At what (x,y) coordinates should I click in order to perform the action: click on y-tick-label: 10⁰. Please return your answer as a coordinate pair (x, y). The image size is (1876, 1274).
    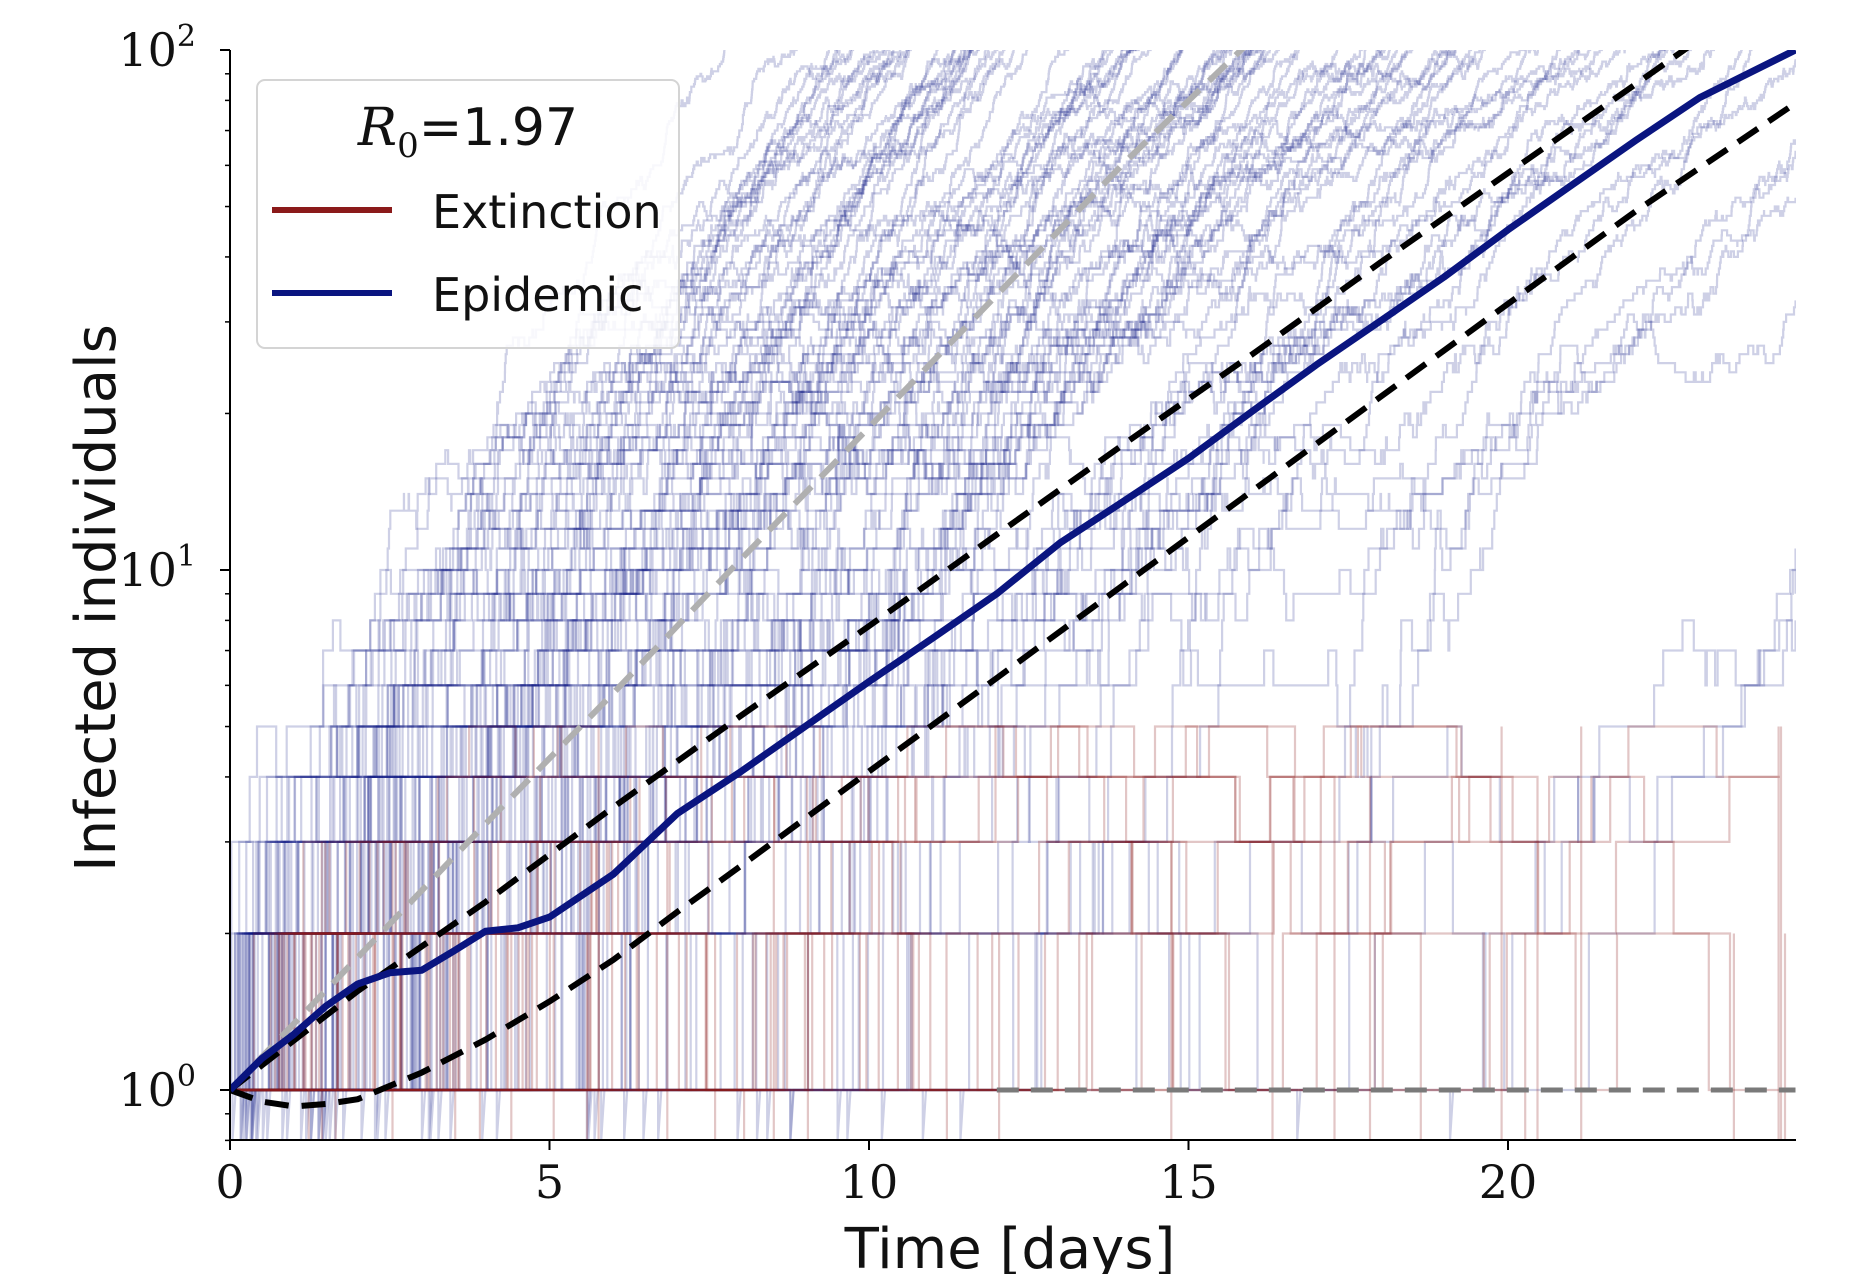
    Looking at the image, I should click on (157, 1088).